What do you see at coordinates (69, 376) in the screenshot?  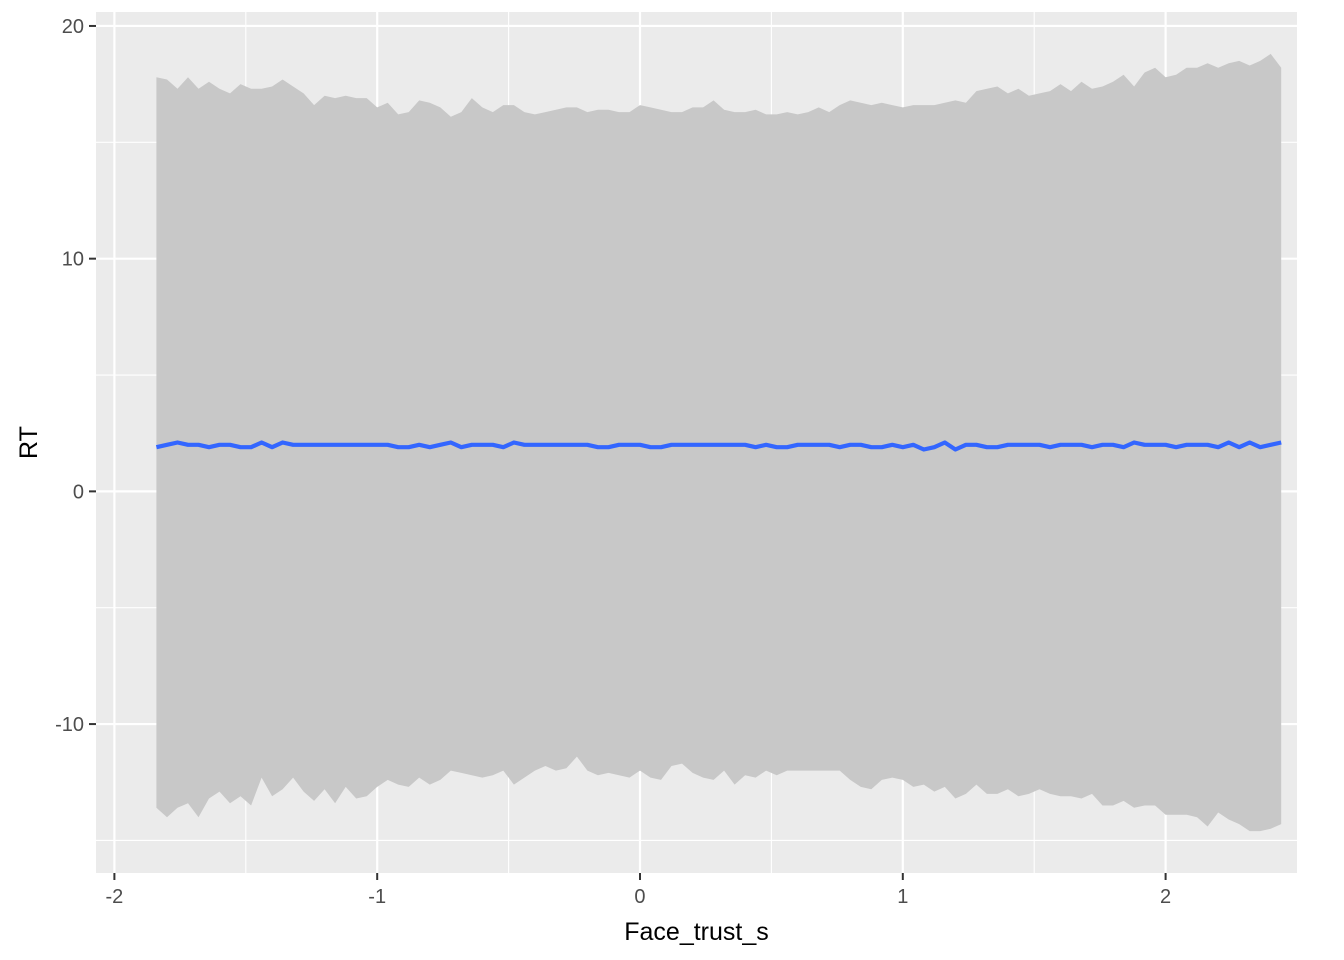 I see `y-axis-tick-labels: -10 0 10 20` at bounding box center [69, 376].